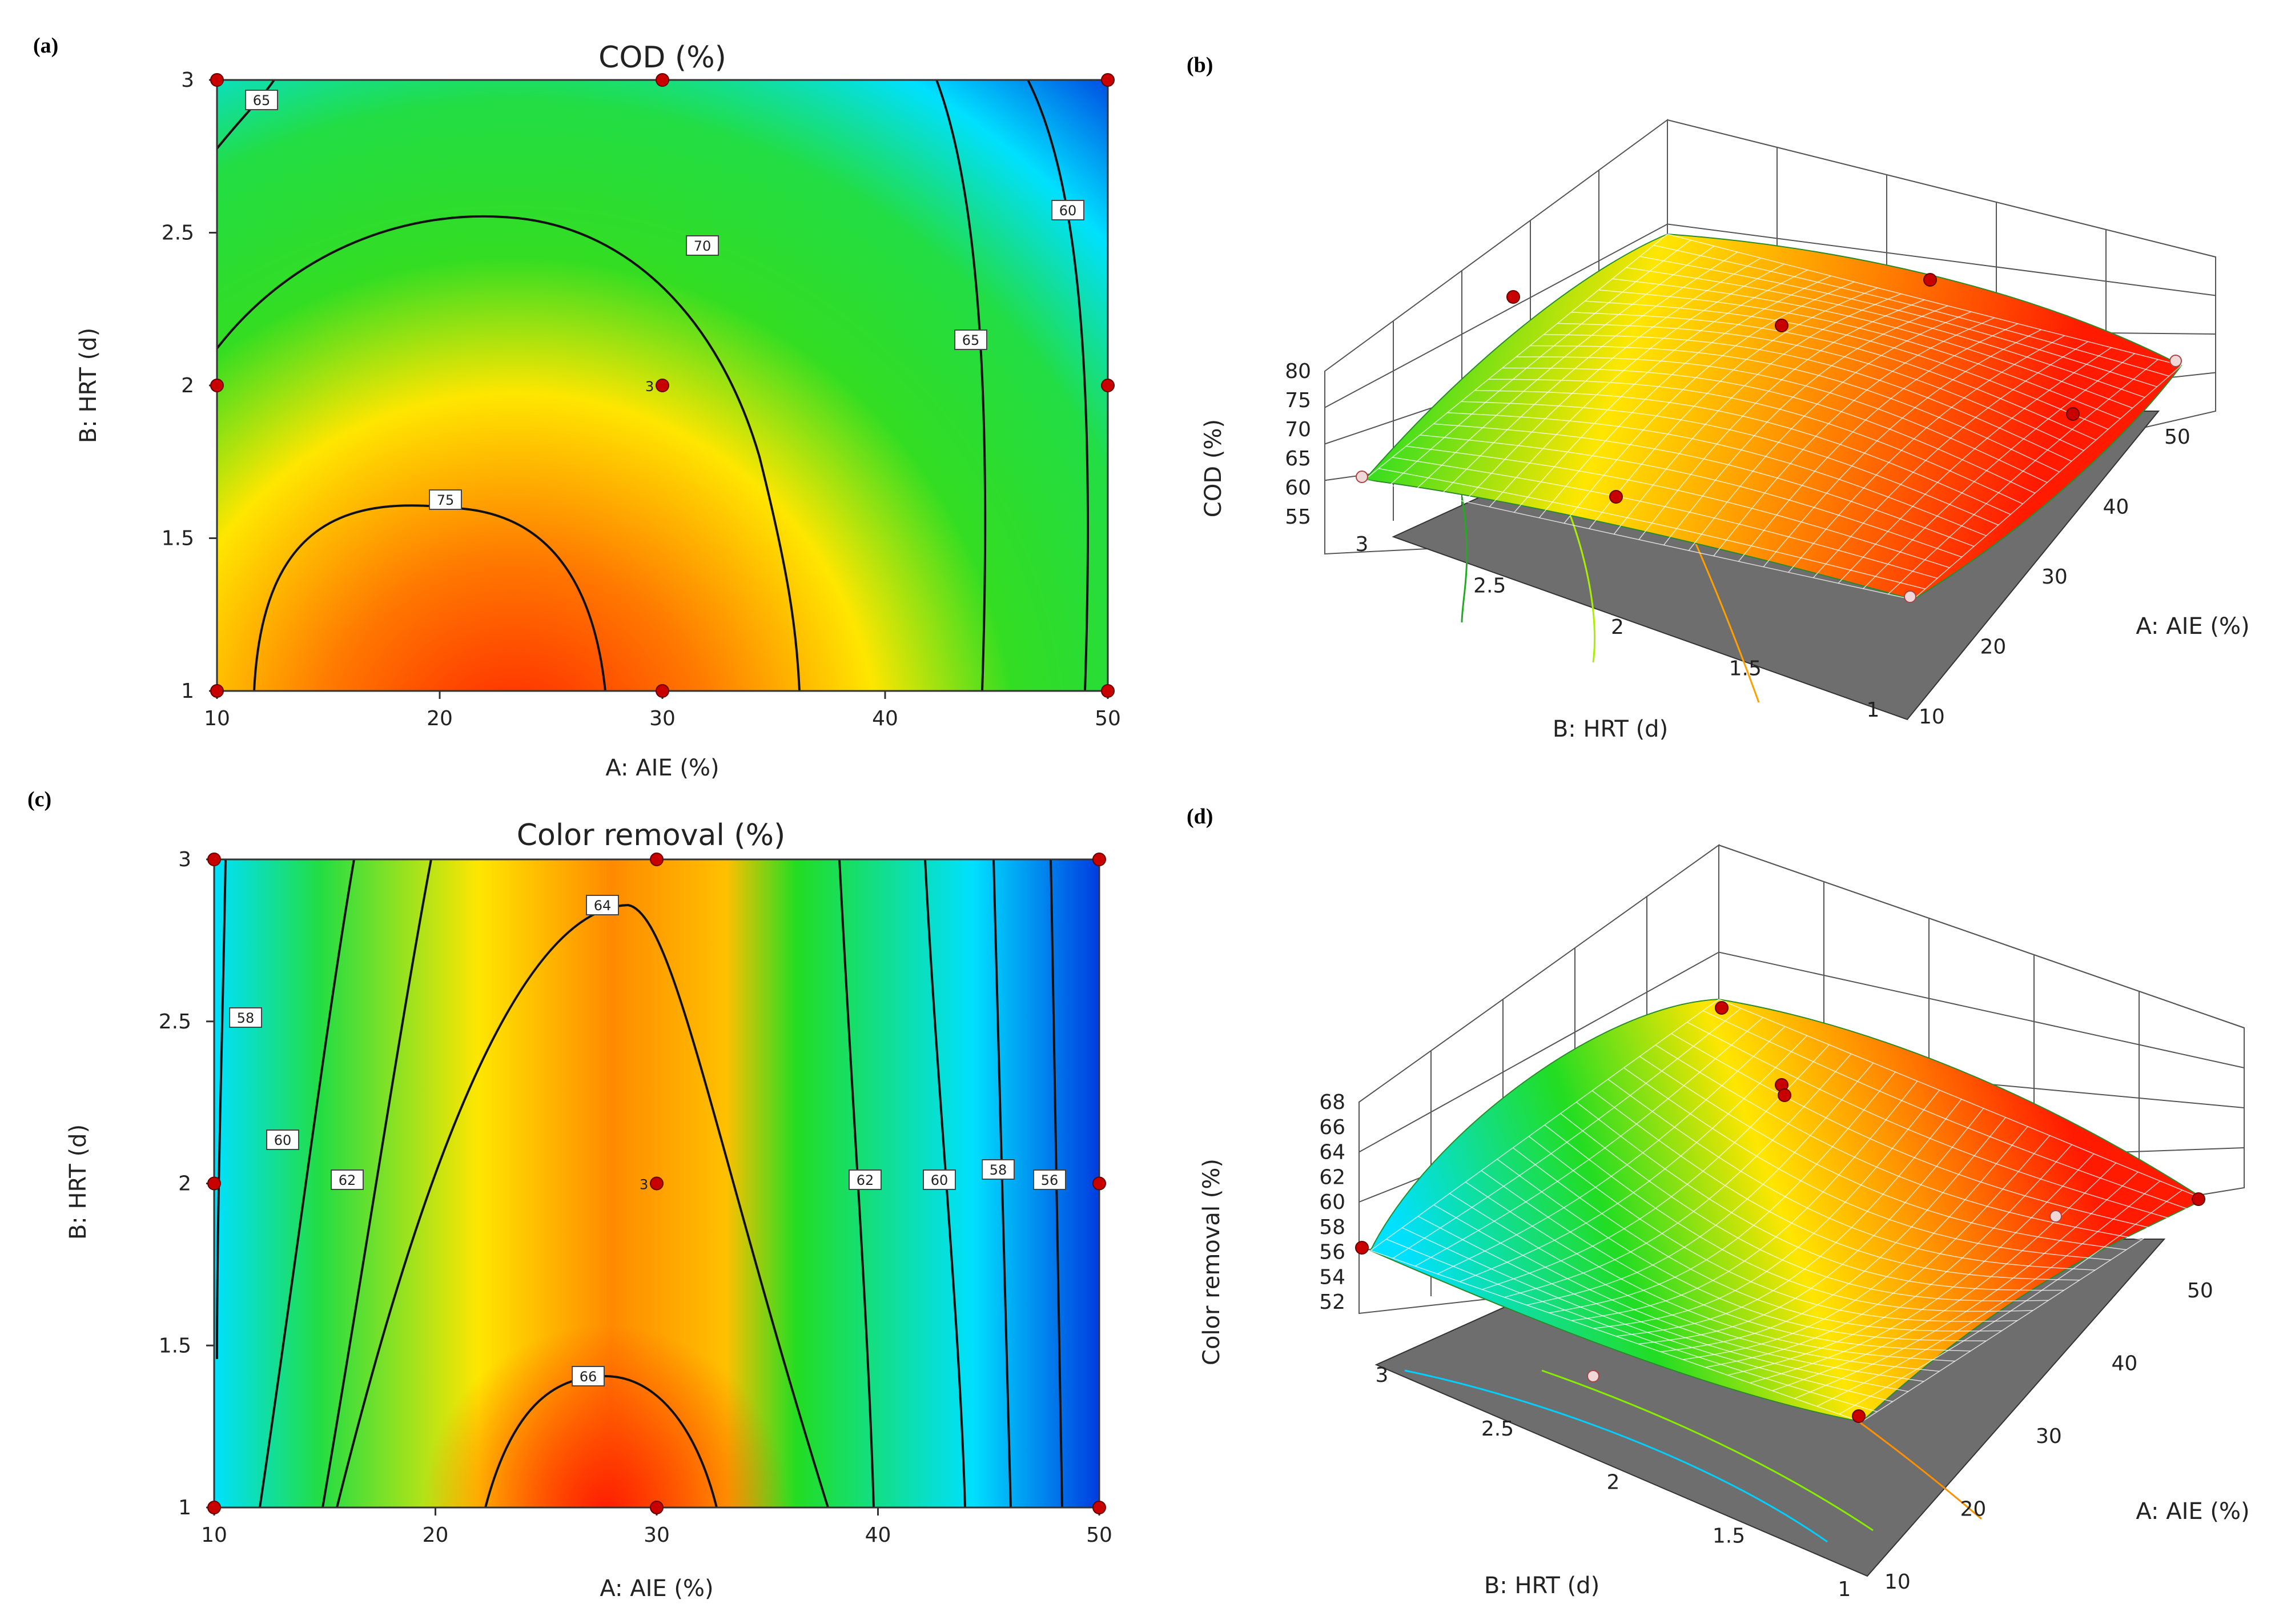  Describe the element at coordinates (1332, 1202) in the screenshot. I see `z-tick-label: 60` at that location.